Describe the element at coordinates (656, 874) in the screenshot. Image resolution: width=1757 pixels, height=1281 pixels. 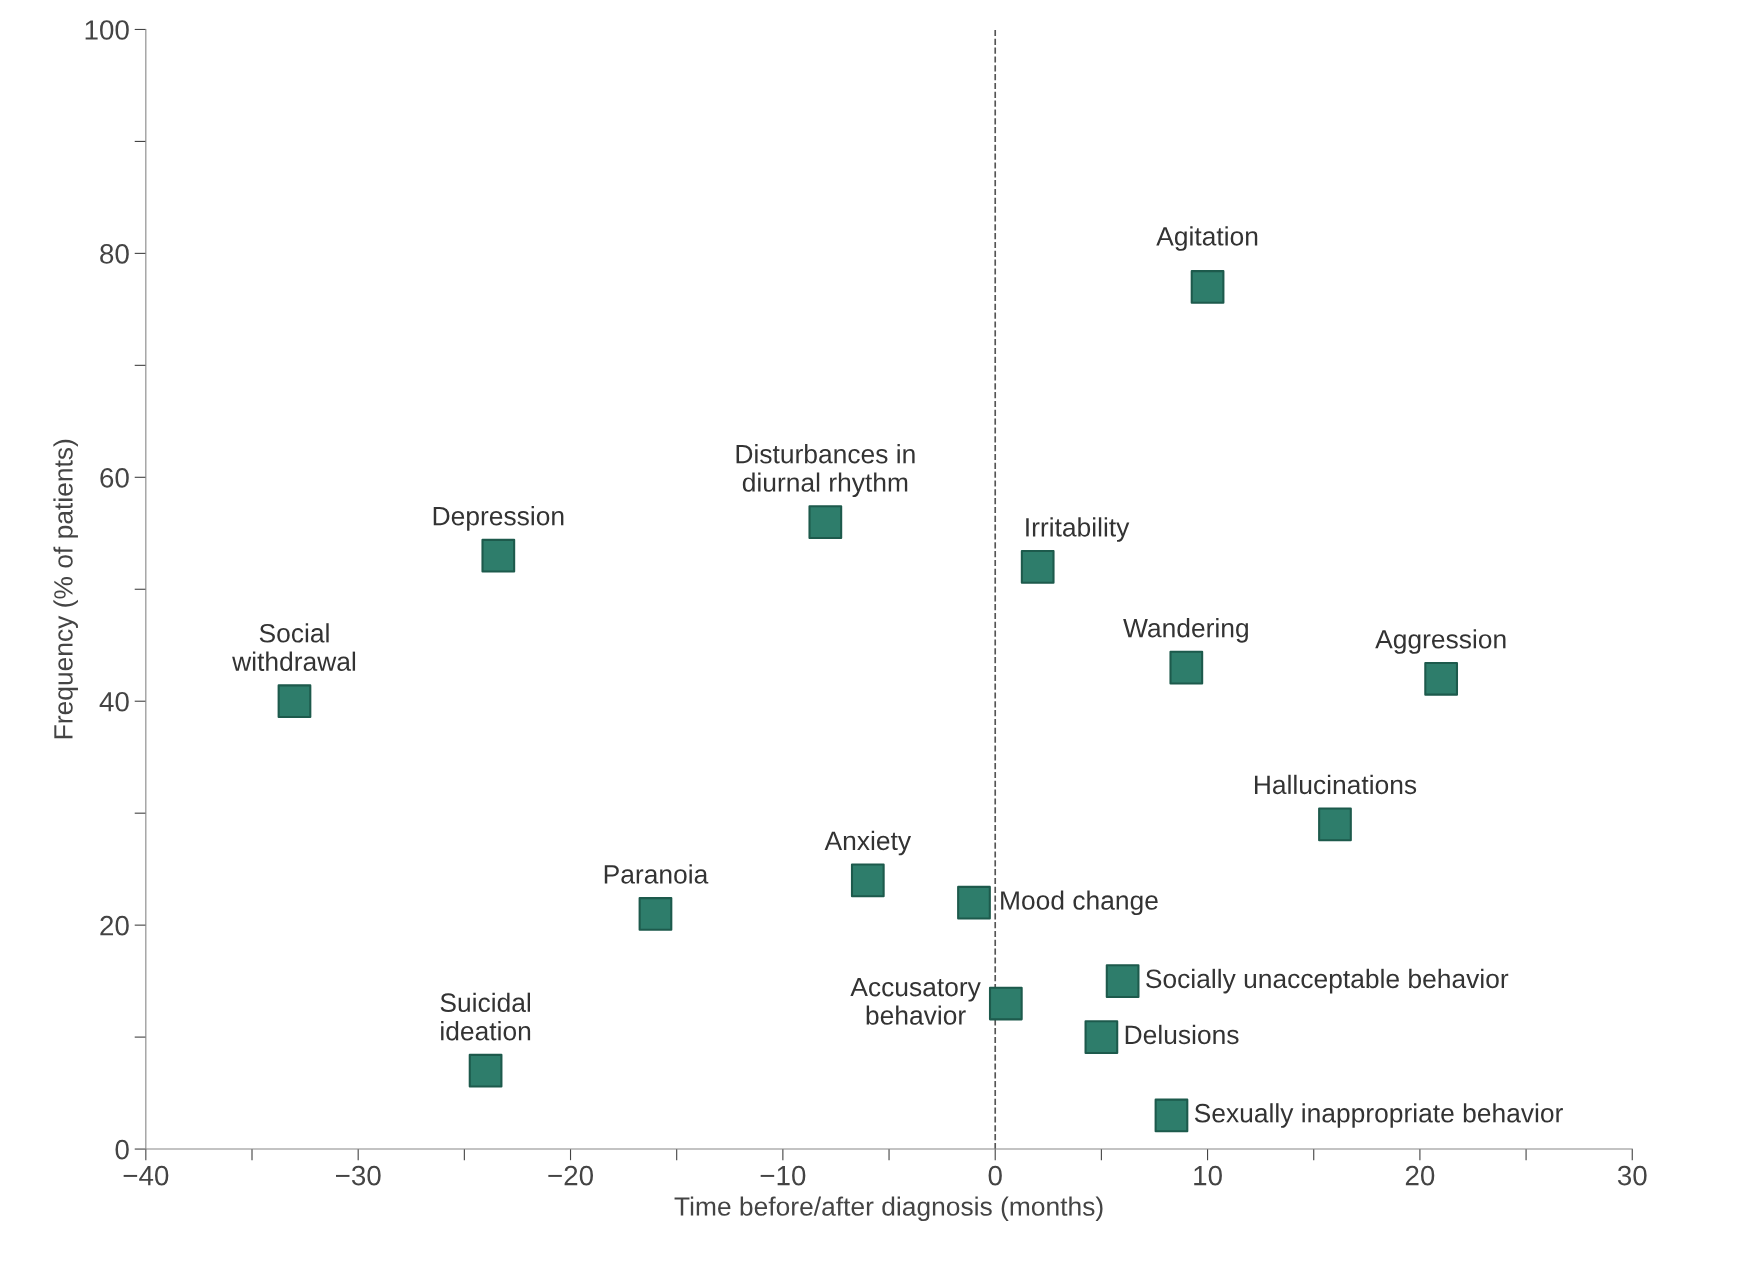
I see `annotation: Paranoia` at that location.